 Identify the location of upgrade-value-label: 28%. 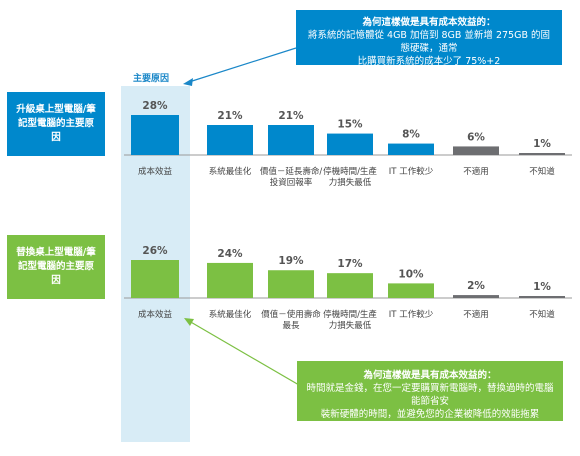
(155, 106).